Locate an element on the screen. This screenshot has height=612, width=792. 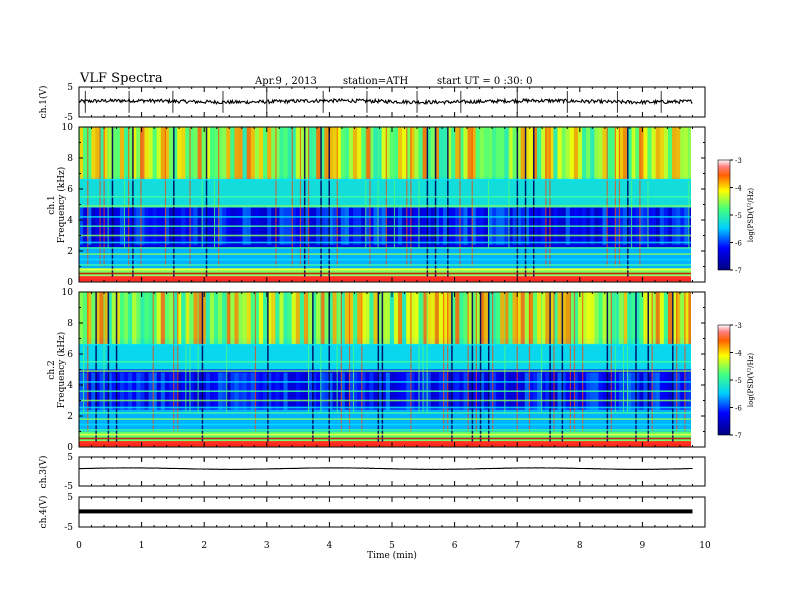
station-label: station=ATH is located at coordinates (376, 81).